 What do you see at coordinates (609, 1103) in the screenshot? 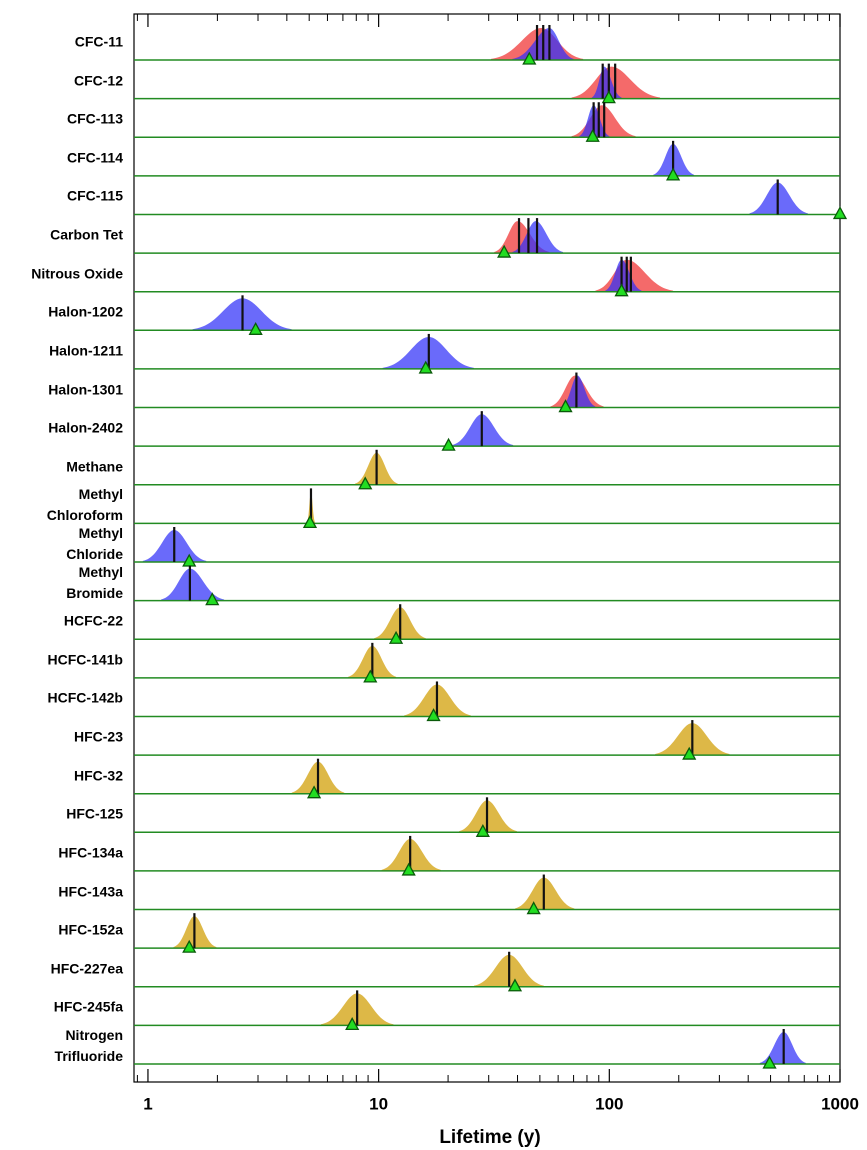
I see `x-tick-label: 100` at bounding box center [609, 1103].